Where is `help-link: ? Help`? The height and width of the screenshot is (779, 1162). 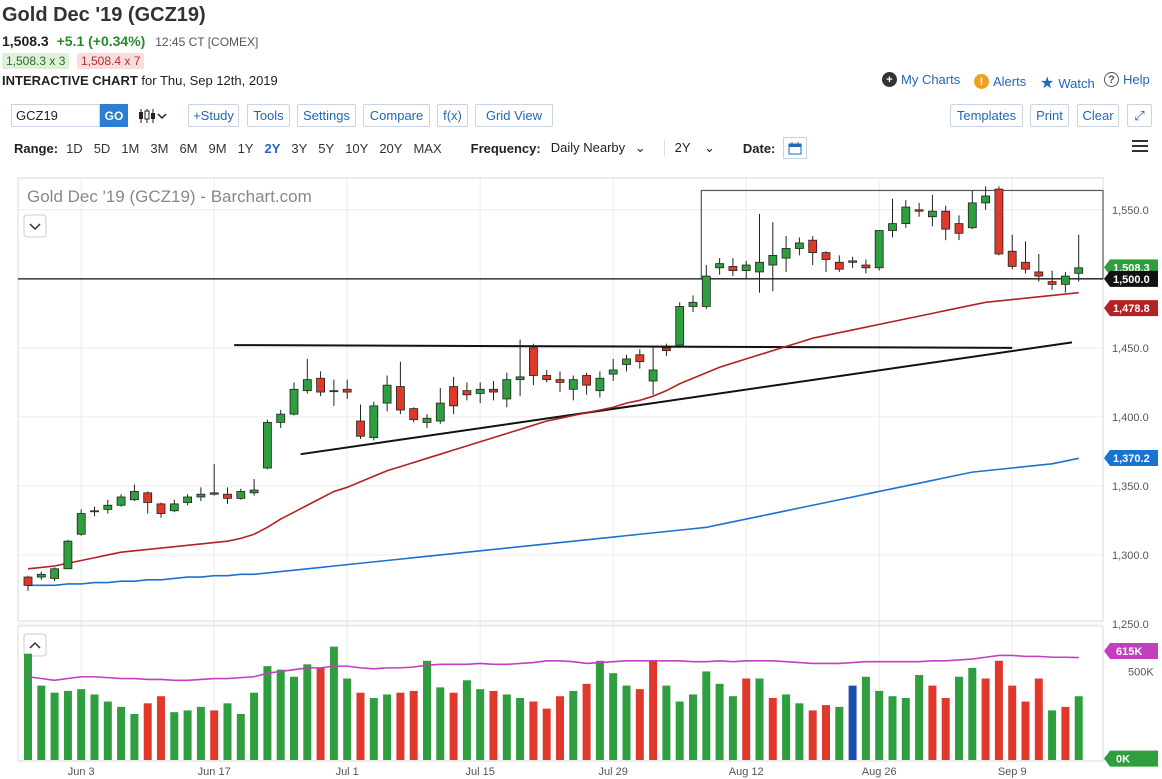 help-link: ? Help is located at coordinates (1127, 79).